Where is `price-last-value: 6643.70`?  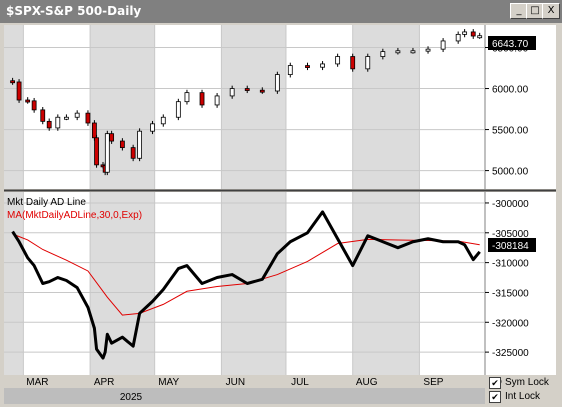
price-last-value: 6643.70 is located at coordinates (510, 44).